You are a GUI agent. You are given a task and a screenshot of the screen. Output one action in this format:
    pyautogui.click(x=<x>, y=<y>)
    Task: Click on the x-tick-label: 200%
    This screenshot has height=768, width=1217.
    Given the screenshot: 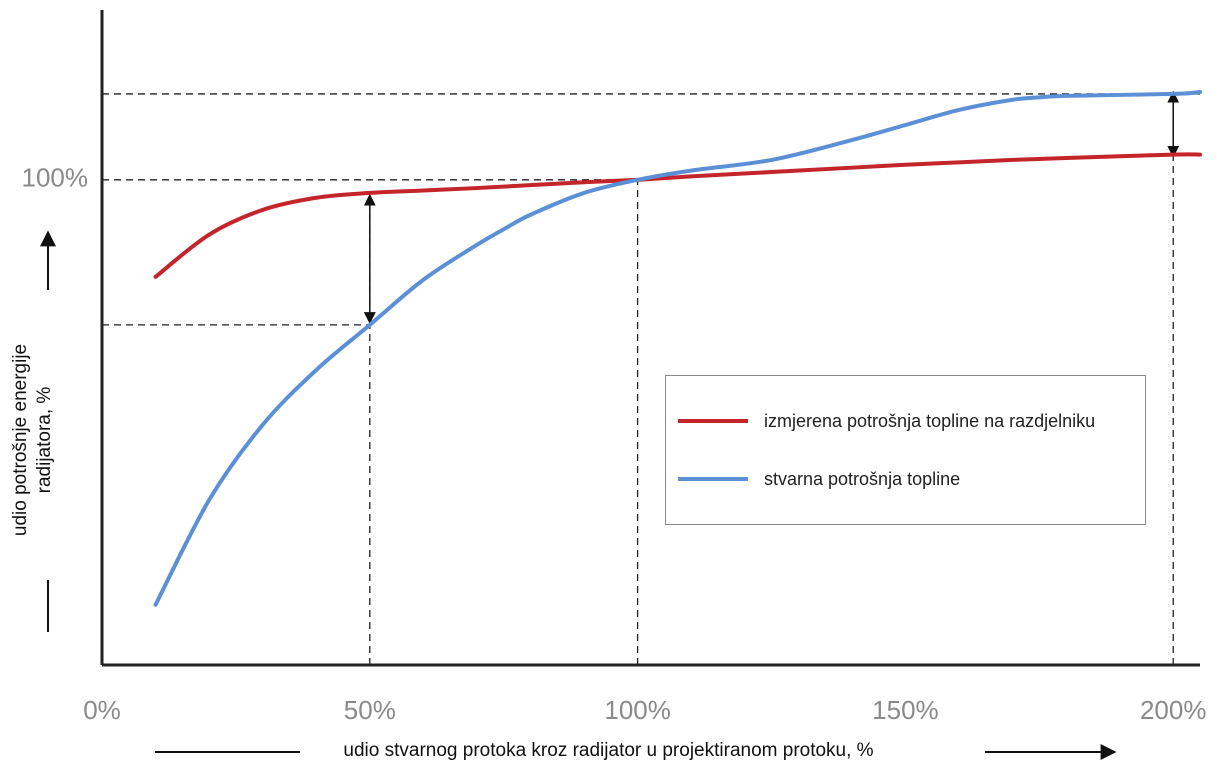 What is the action you would take?
    pyautogui.click(x=1173, y=710)
    